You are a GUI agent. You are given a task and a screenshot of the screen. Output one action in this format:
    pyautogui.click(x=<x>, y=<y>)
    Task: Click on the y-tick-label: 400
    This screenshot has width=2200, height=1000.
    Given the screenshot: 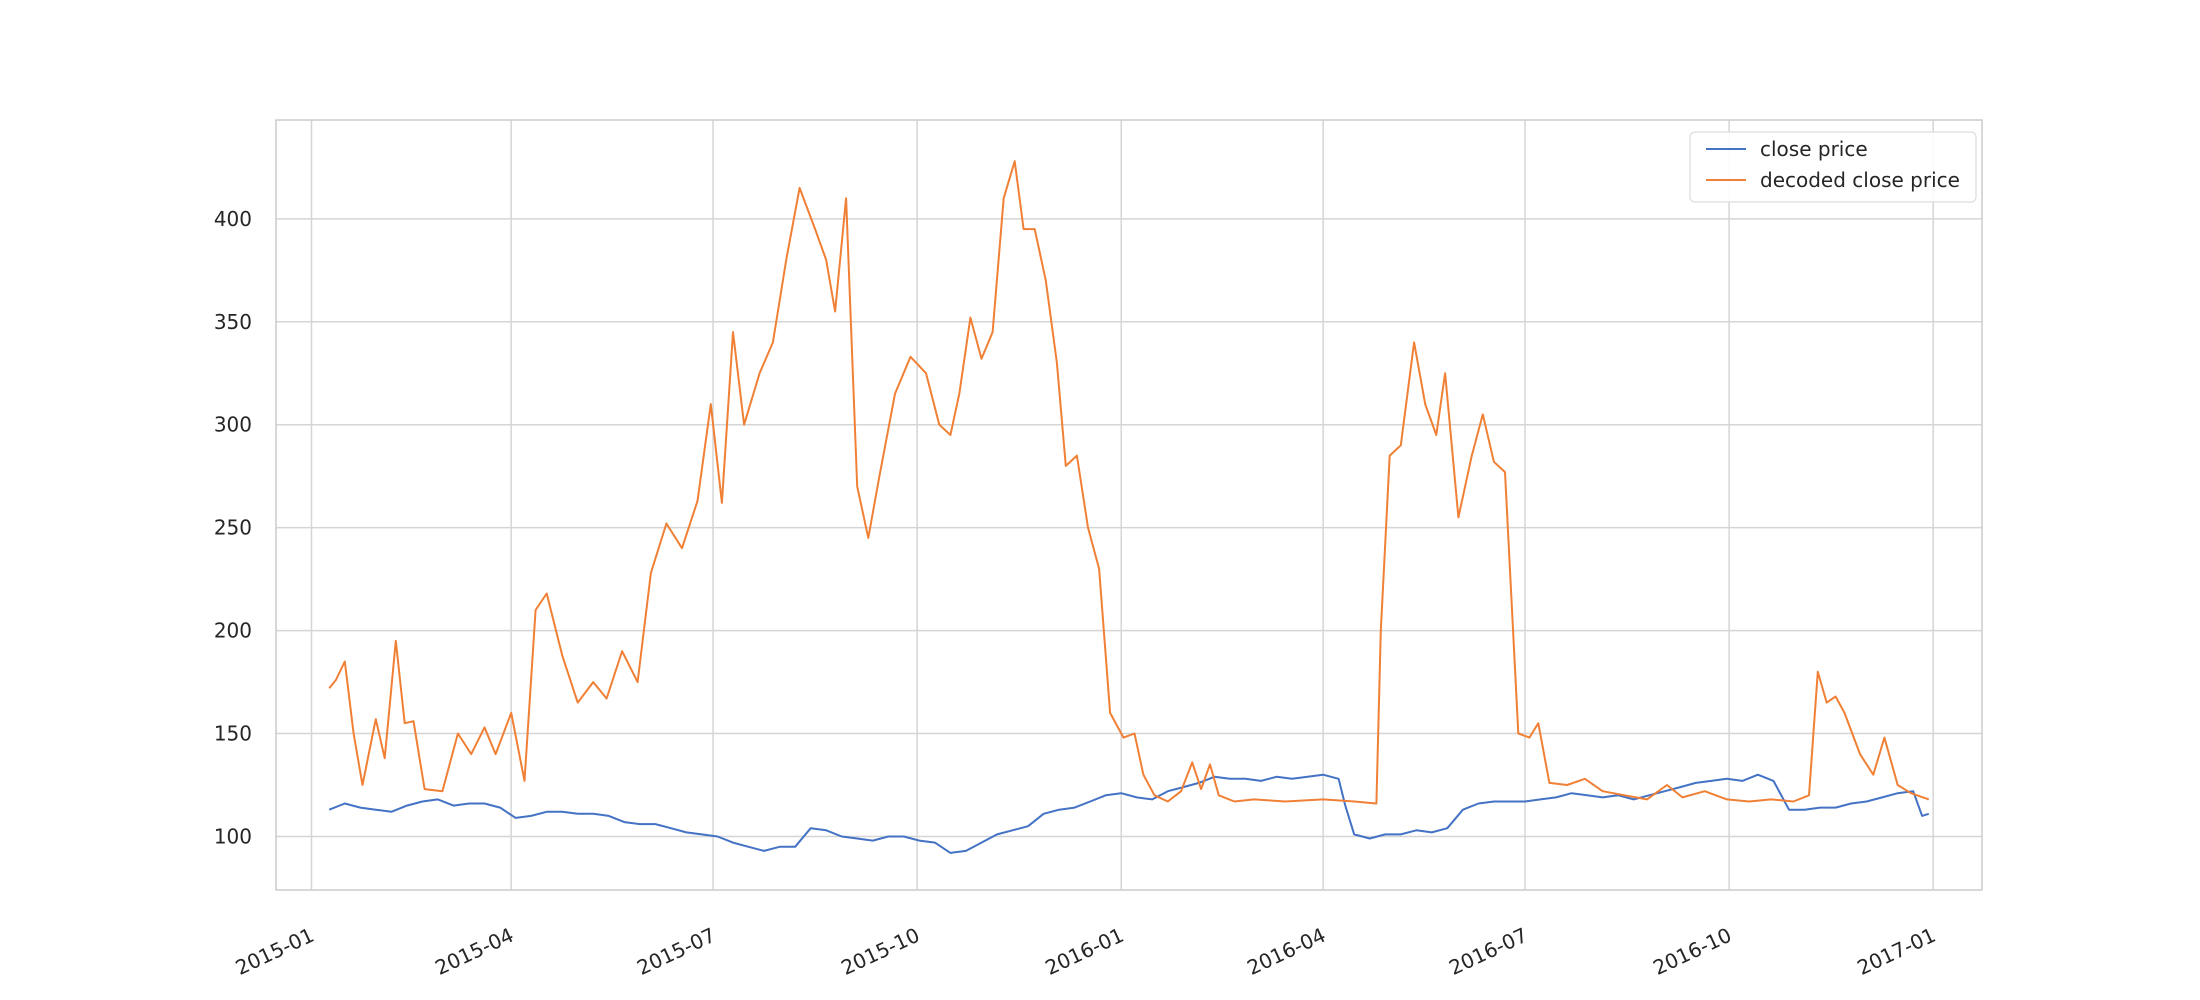 What is the action you would take?
    pyautogui.click(x=233, y=219)
    